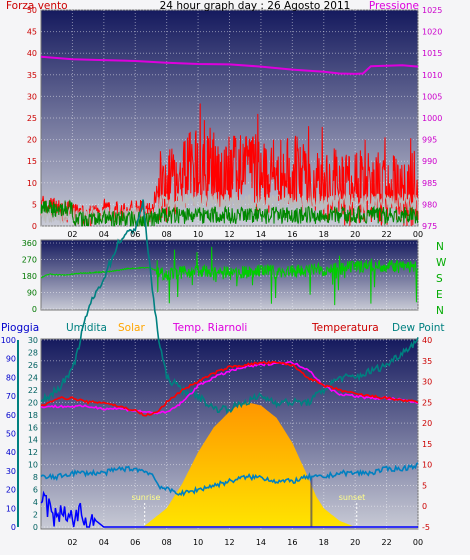 Image resolution: width=470 pixels, height=560 pixels. I want to click on wind-axis-tick-label: 10, so click(32, 183).